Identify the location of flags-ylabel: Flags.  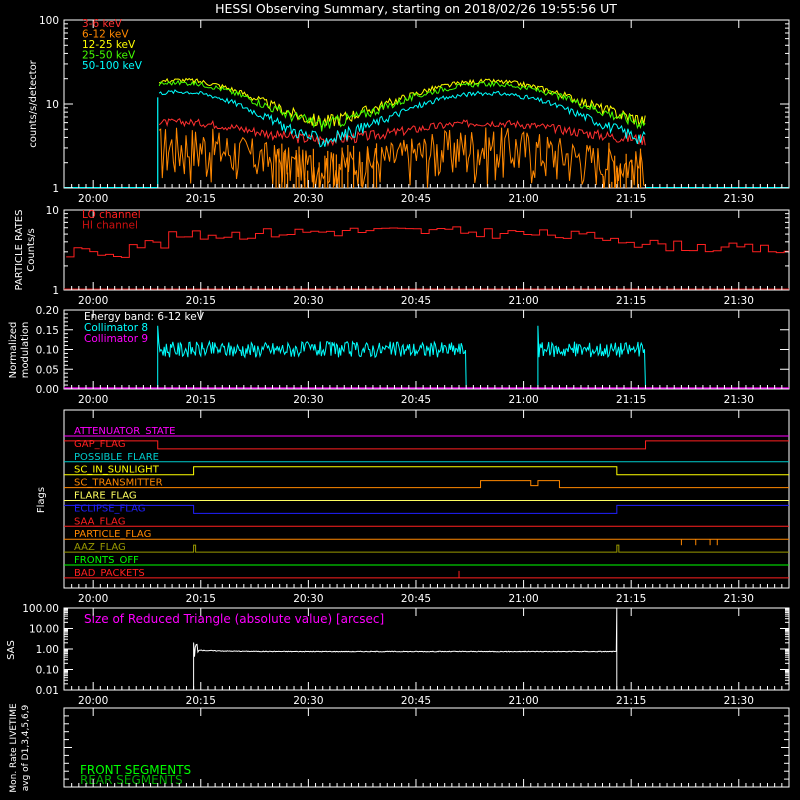
(41, 500).